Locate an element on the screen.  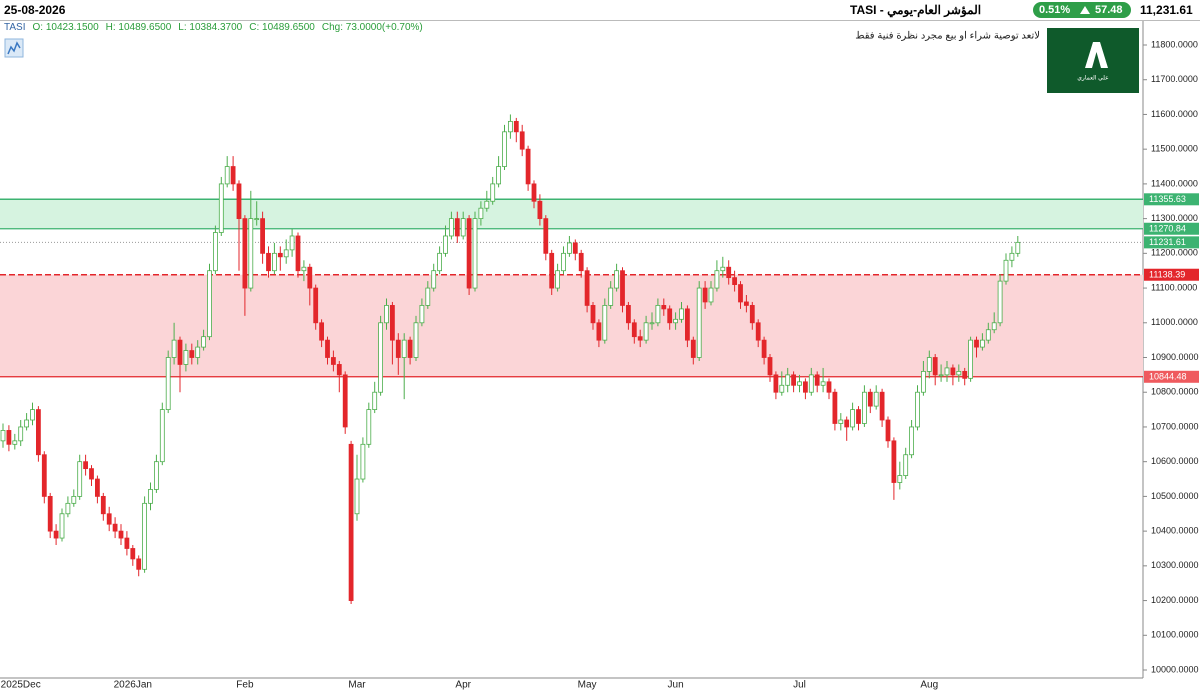
price-tag-label: 11138.39 is located at coordinates (1167, 275).